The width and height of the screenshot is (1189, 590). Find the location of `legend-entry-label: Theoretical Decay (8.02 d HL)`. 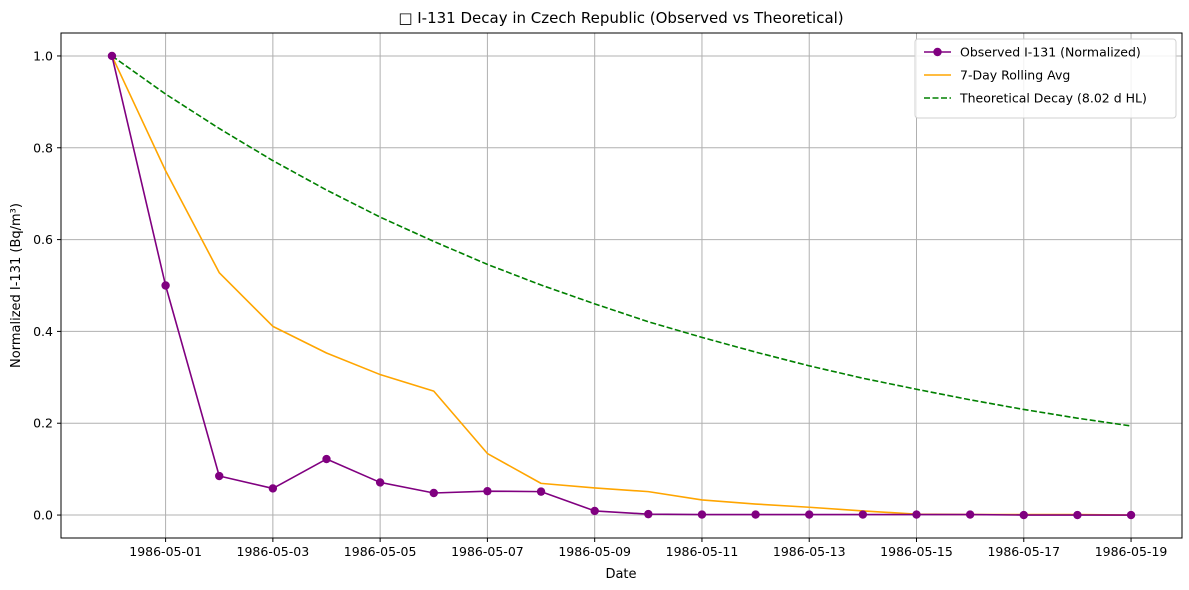

legend-entry-label: Theoretical Decay (8.02 d HL) is located at coordinates (1053, 98).